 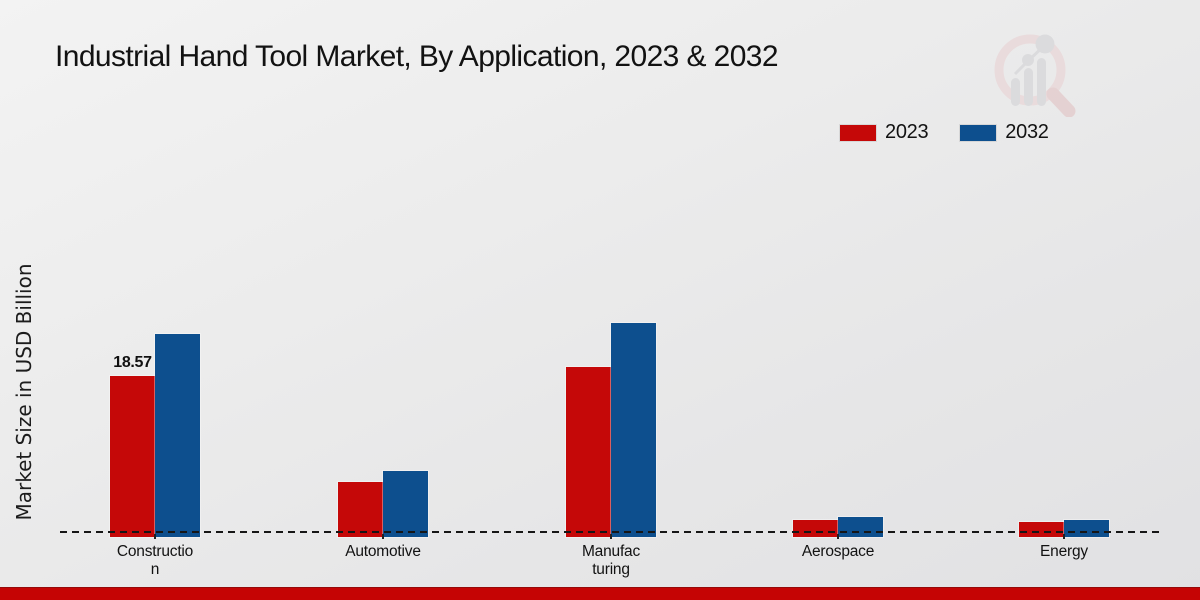 What do you see at coordinates (1027, 132) in the screenshot?
I see `legend-label-2032: 2032` at bounding box center [1027, 132].